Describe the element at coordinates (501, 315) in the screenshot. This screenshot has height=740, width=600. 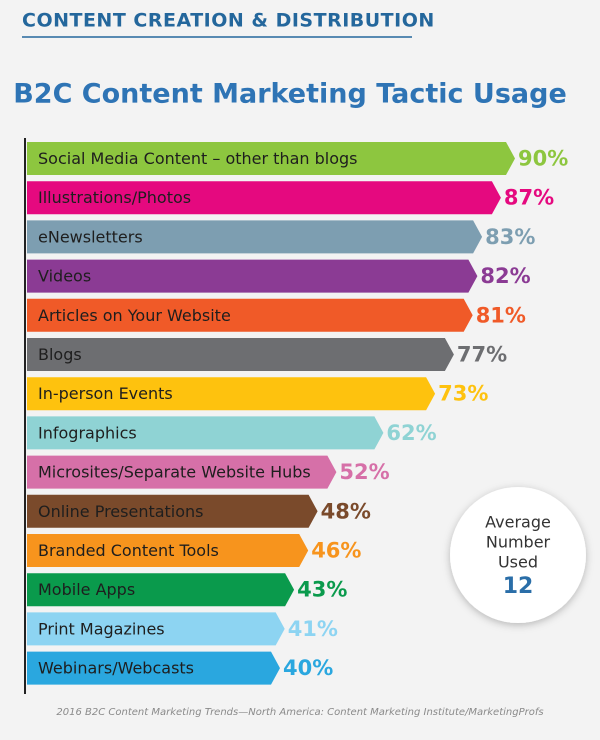
I see `value-label: 81%` at that location.